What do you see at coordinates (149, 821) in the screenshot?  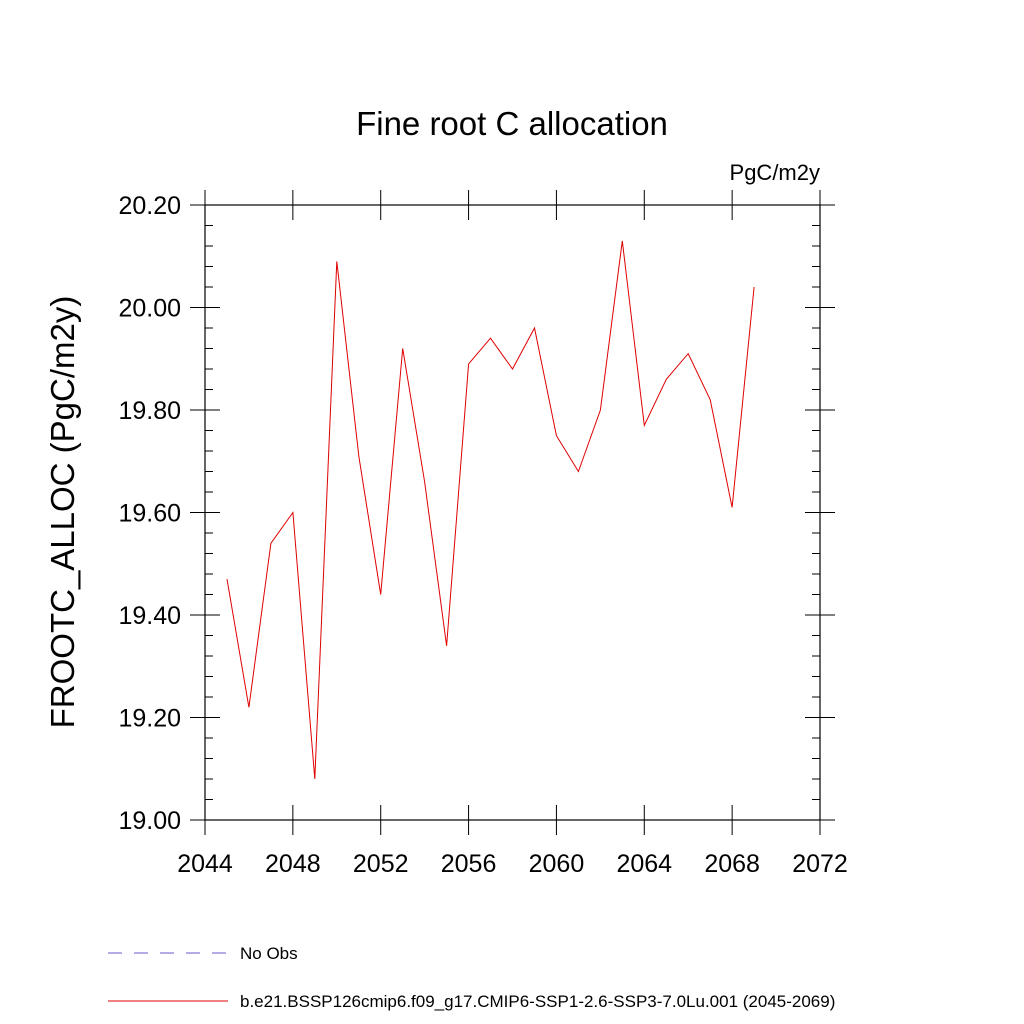 I see `y-tick-label: 19.00` at bounding box center [149, 821].